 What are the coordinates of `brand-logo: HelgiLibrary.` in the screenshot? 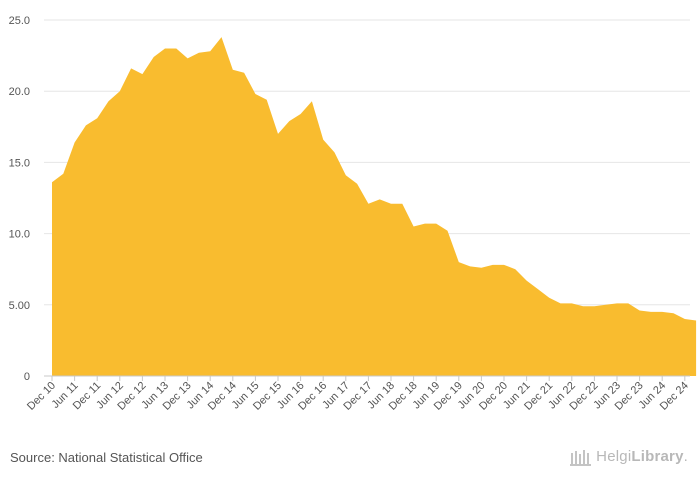 It's located at (629, 457).